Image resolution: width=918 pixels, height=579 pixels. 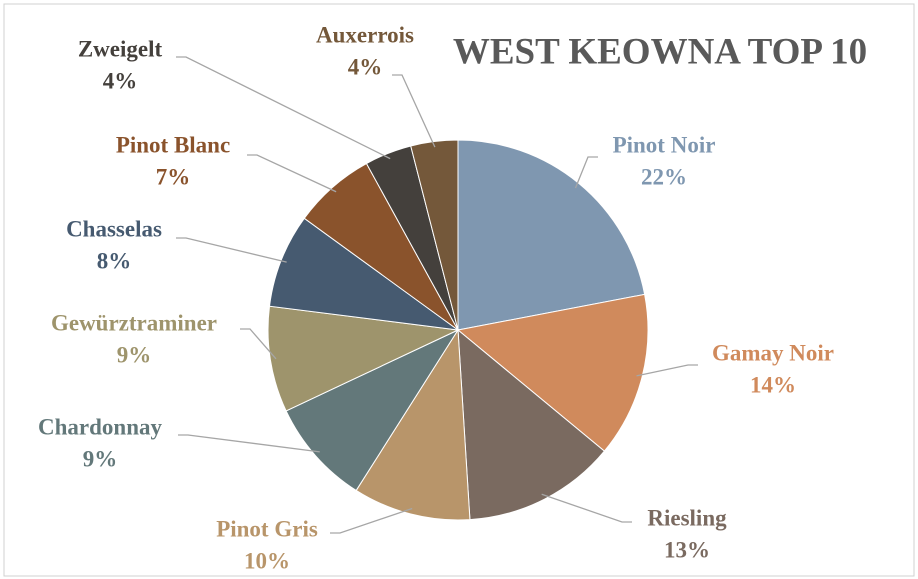 What do you see at coordinates (134, 322) in the screenshot?
I see `category-label: Gewürztraminer` at bounding box center [134, 322].